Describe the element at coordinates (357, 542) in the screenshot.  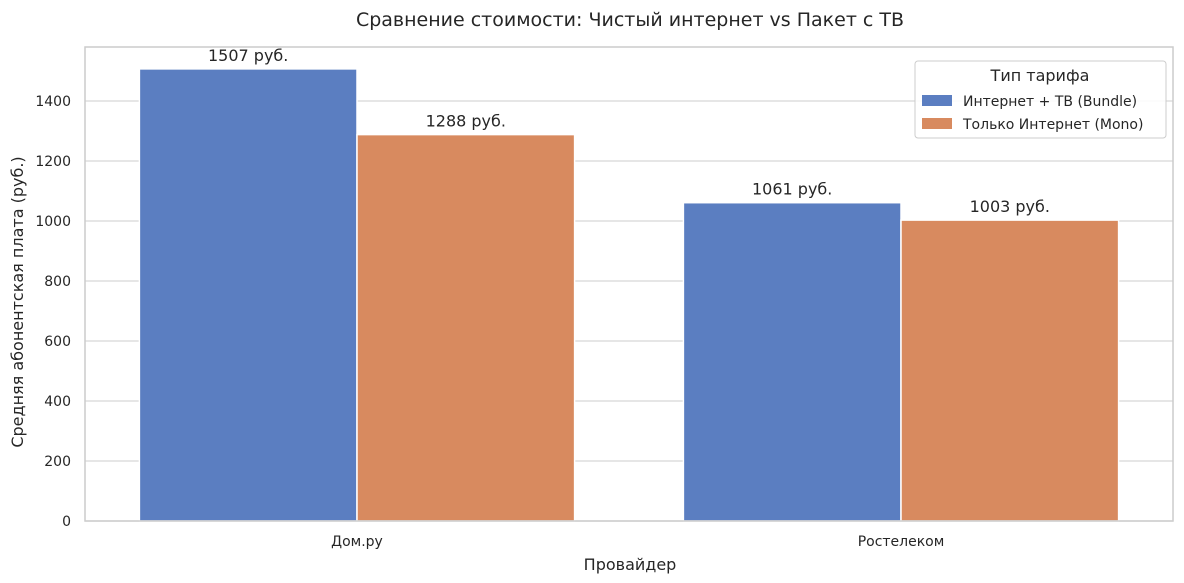
I see `x-tick-label: Дом.ру` at that location.